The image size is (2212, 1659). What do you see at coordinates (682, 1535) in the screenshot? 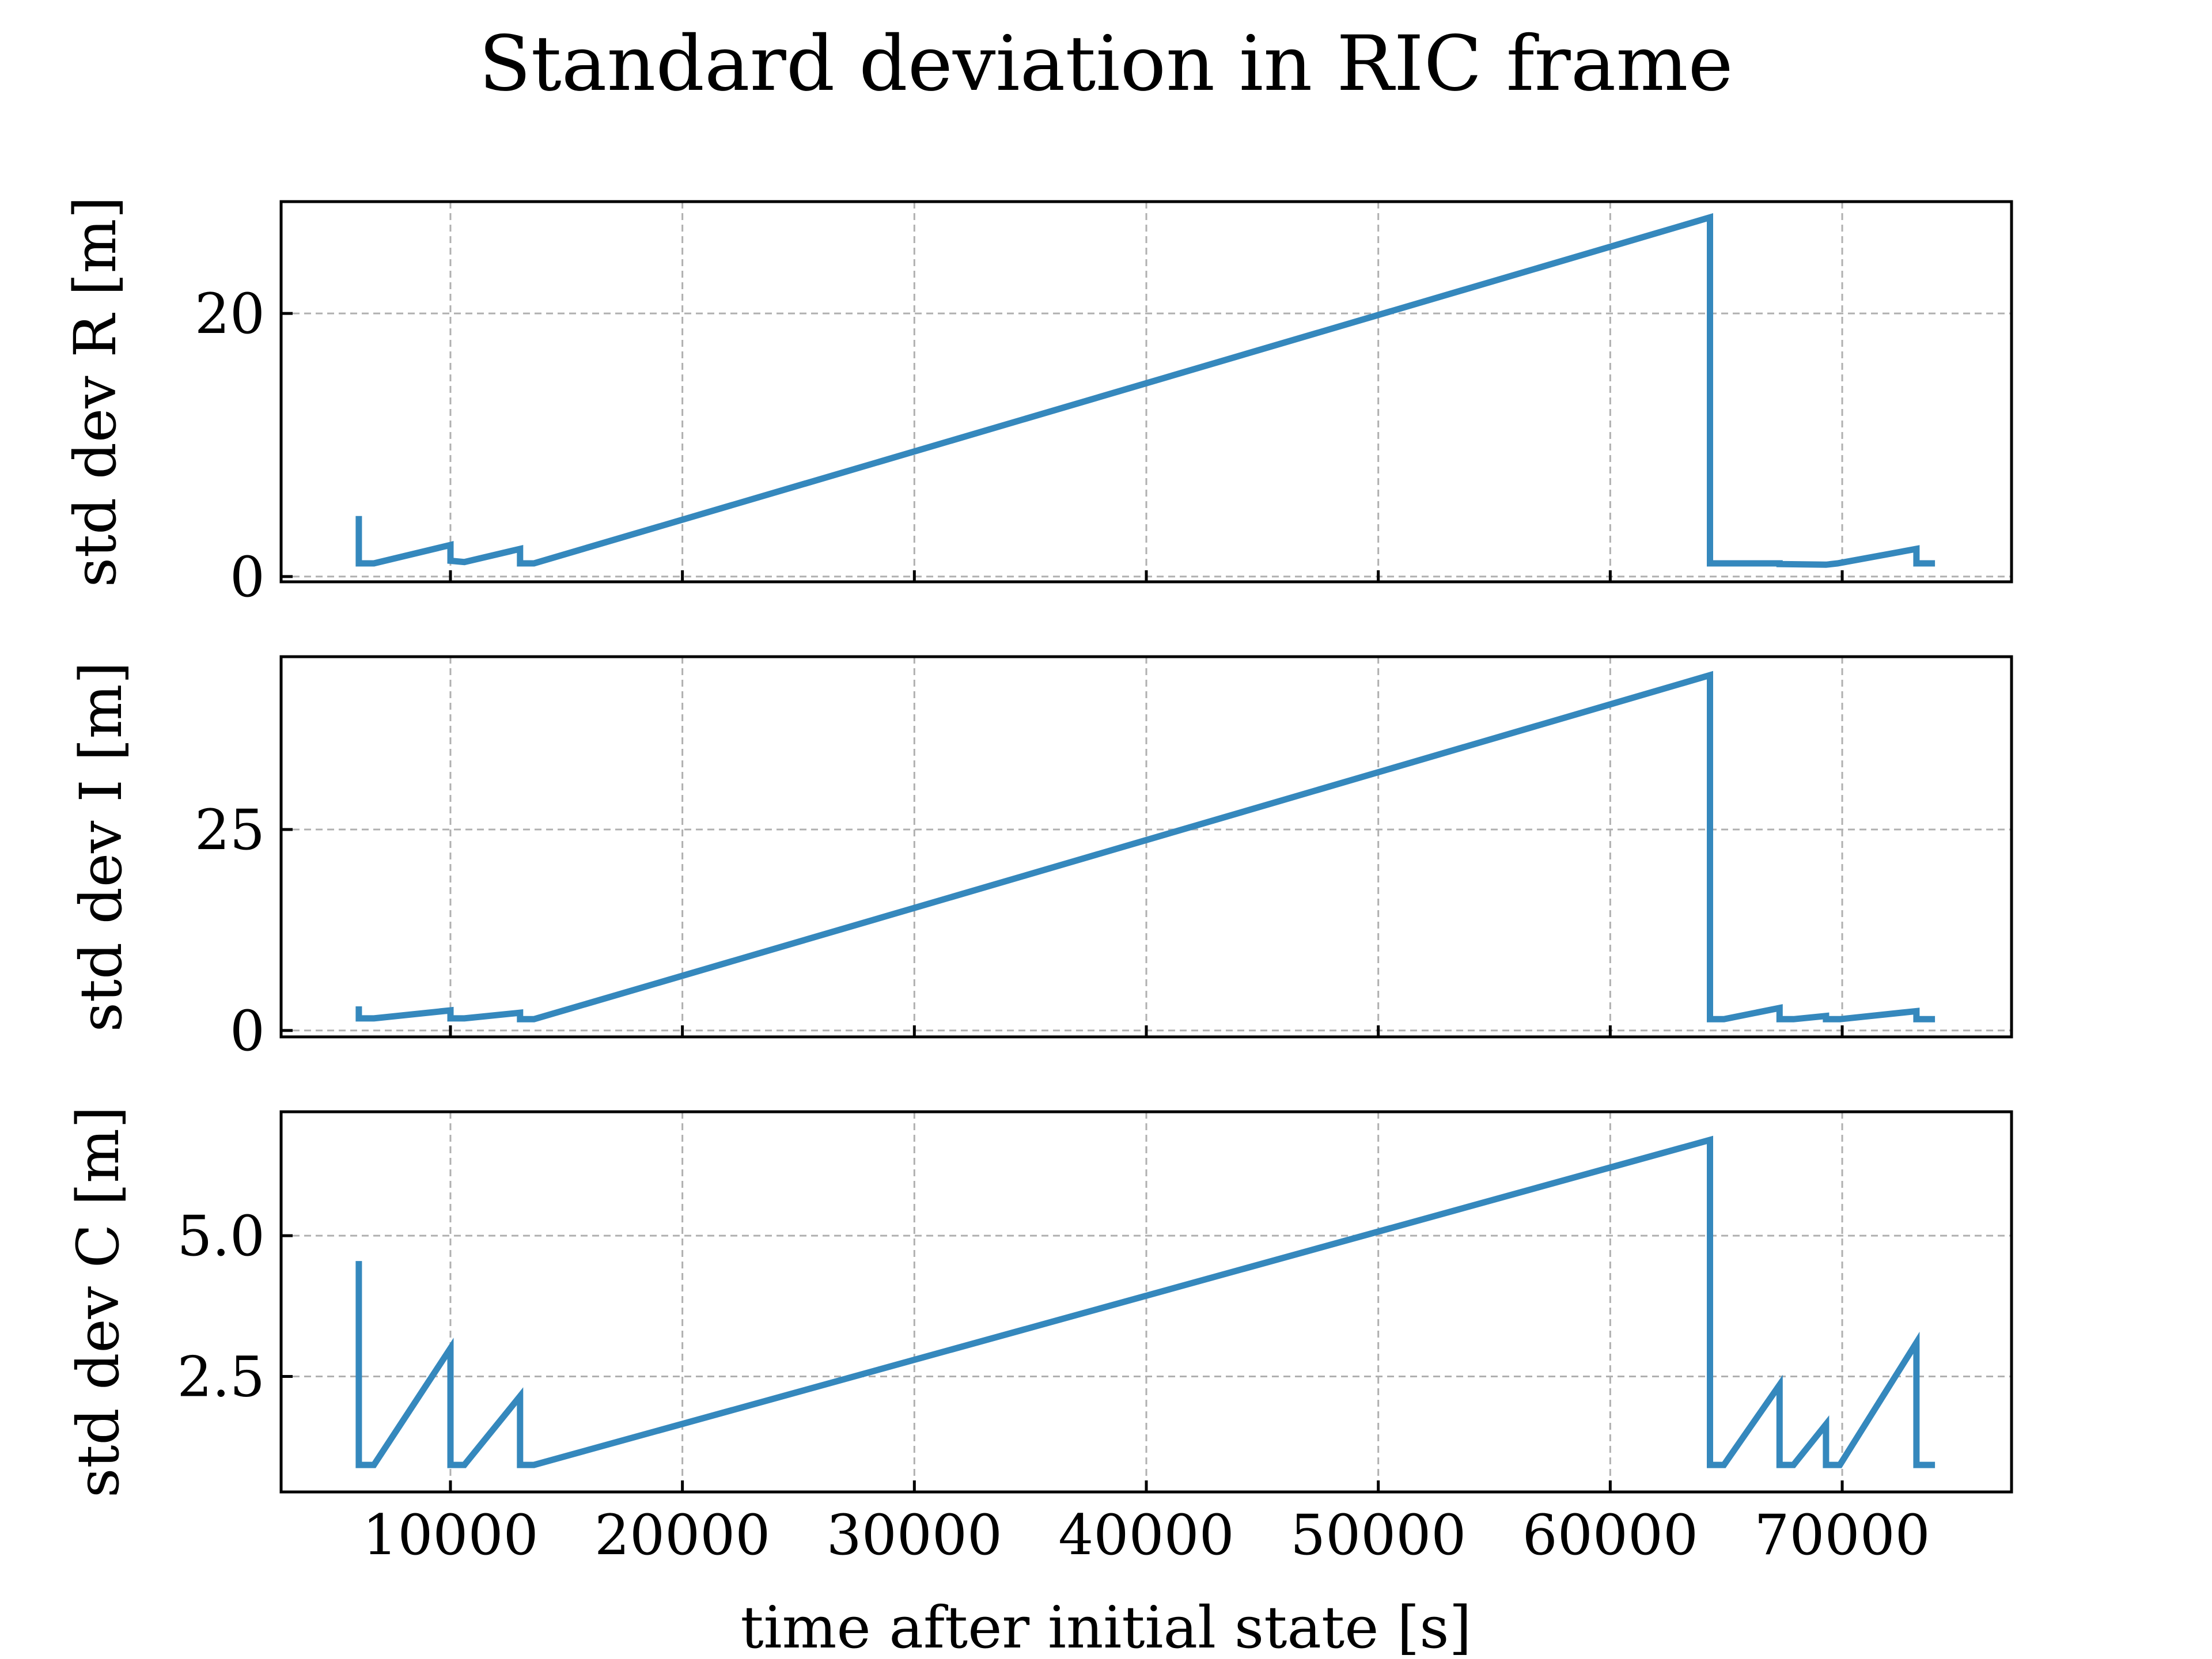
I see `x-tick-label: 20000` at bounding box center [682, 1535].